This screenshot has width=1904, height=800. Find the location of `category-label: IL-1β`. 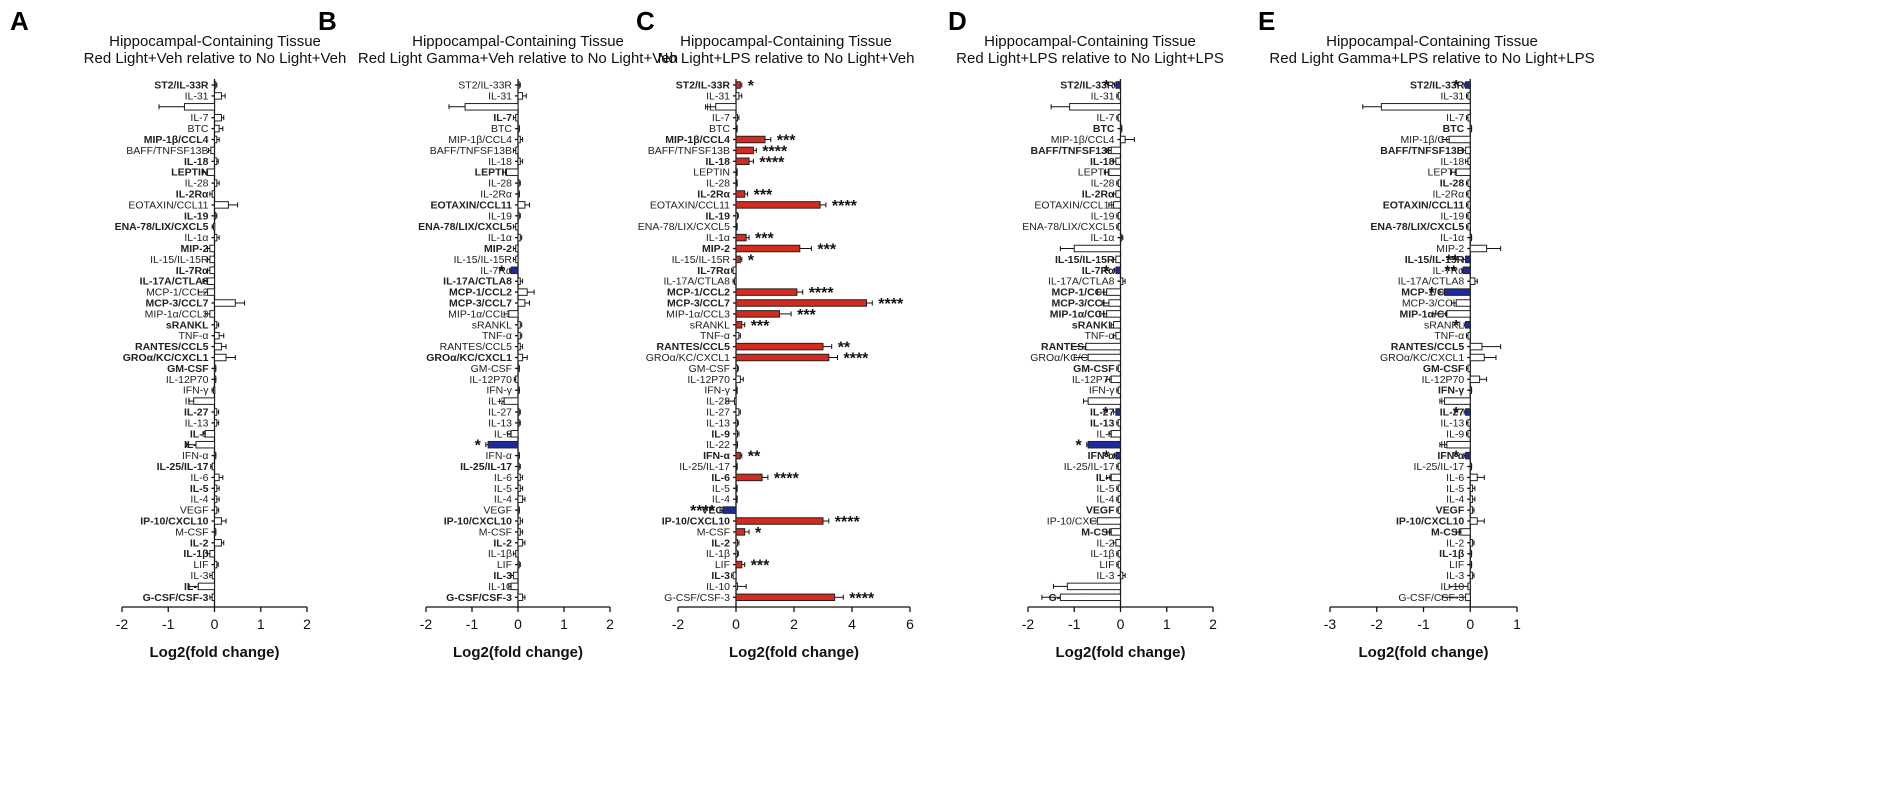

category-label: IL-1β is located at coordinates (196, 554).